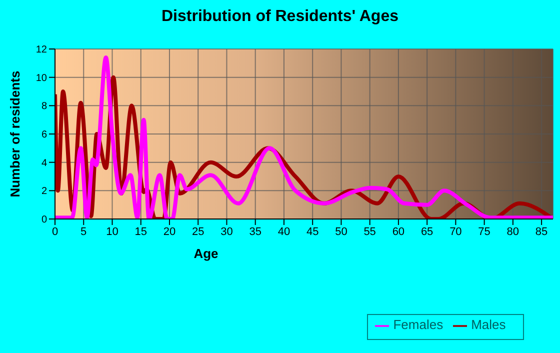 This screenshot has height=353, width=560. Describe the element at coordinates (280, 17) in the screenshot. I see `chart-title: Distribution of Residents' Ages` at that location.